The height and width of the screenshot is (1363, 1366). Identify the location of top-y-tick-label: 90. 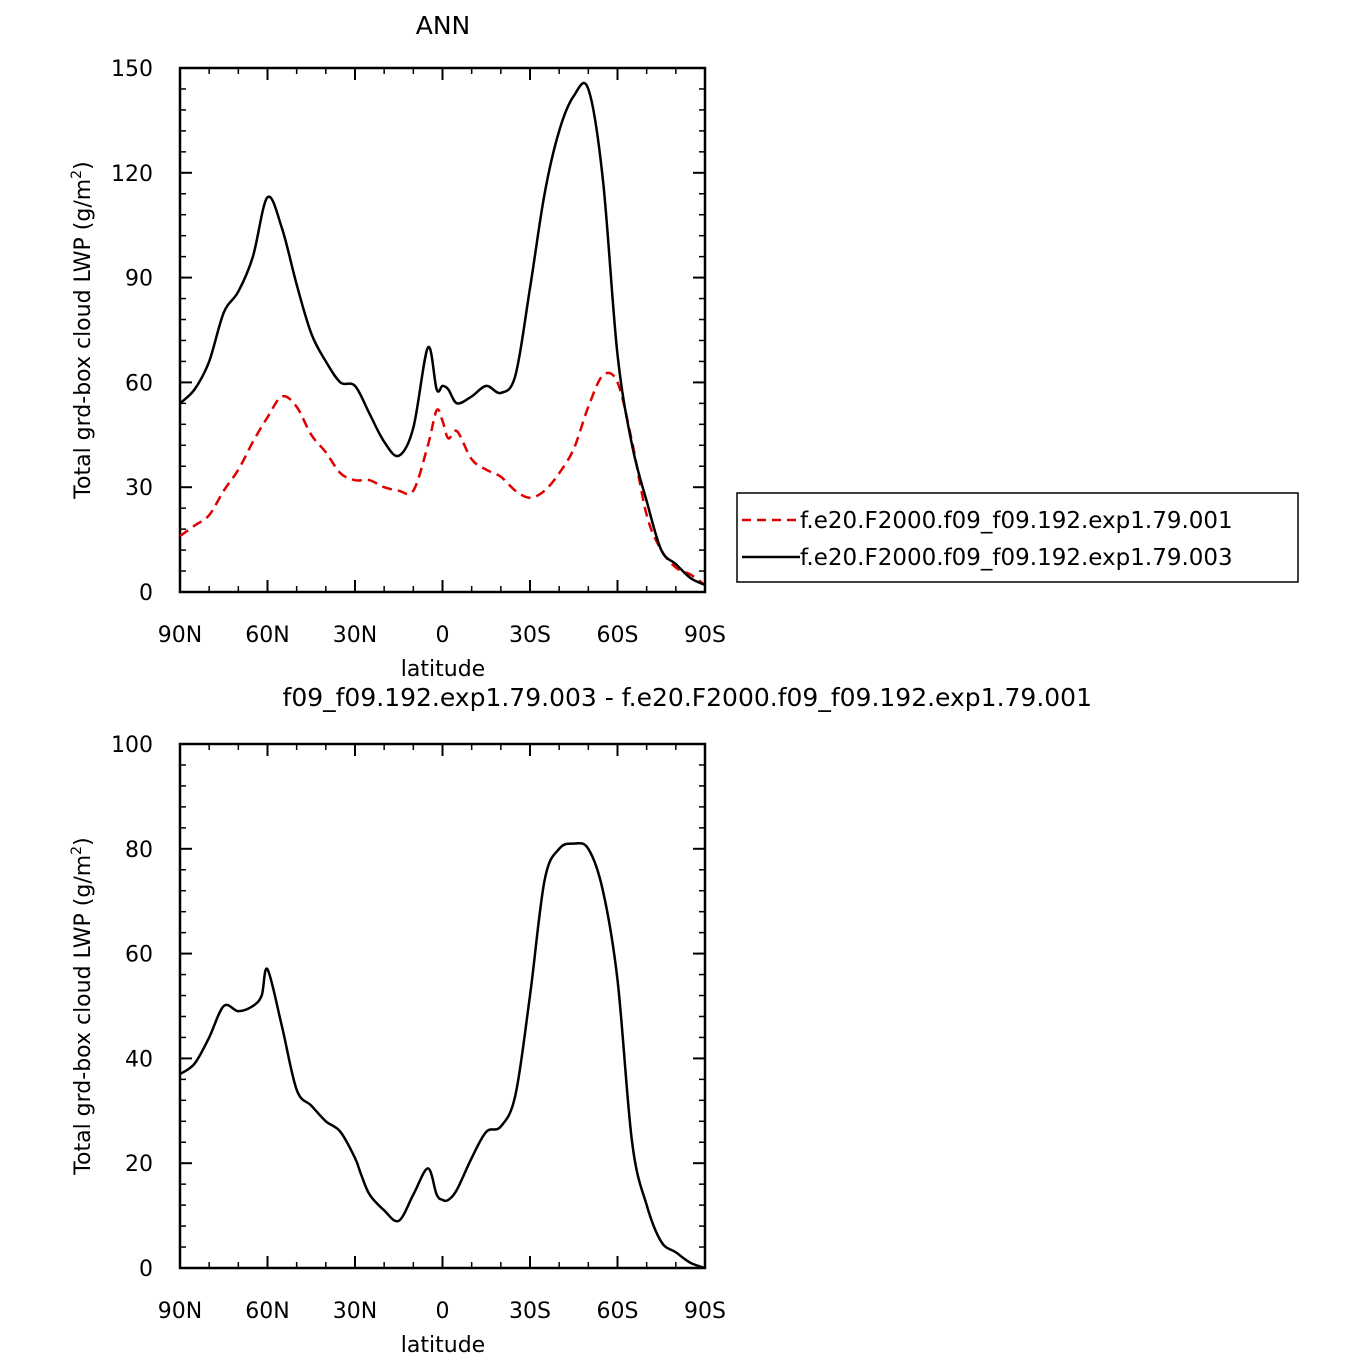
(139, 279).